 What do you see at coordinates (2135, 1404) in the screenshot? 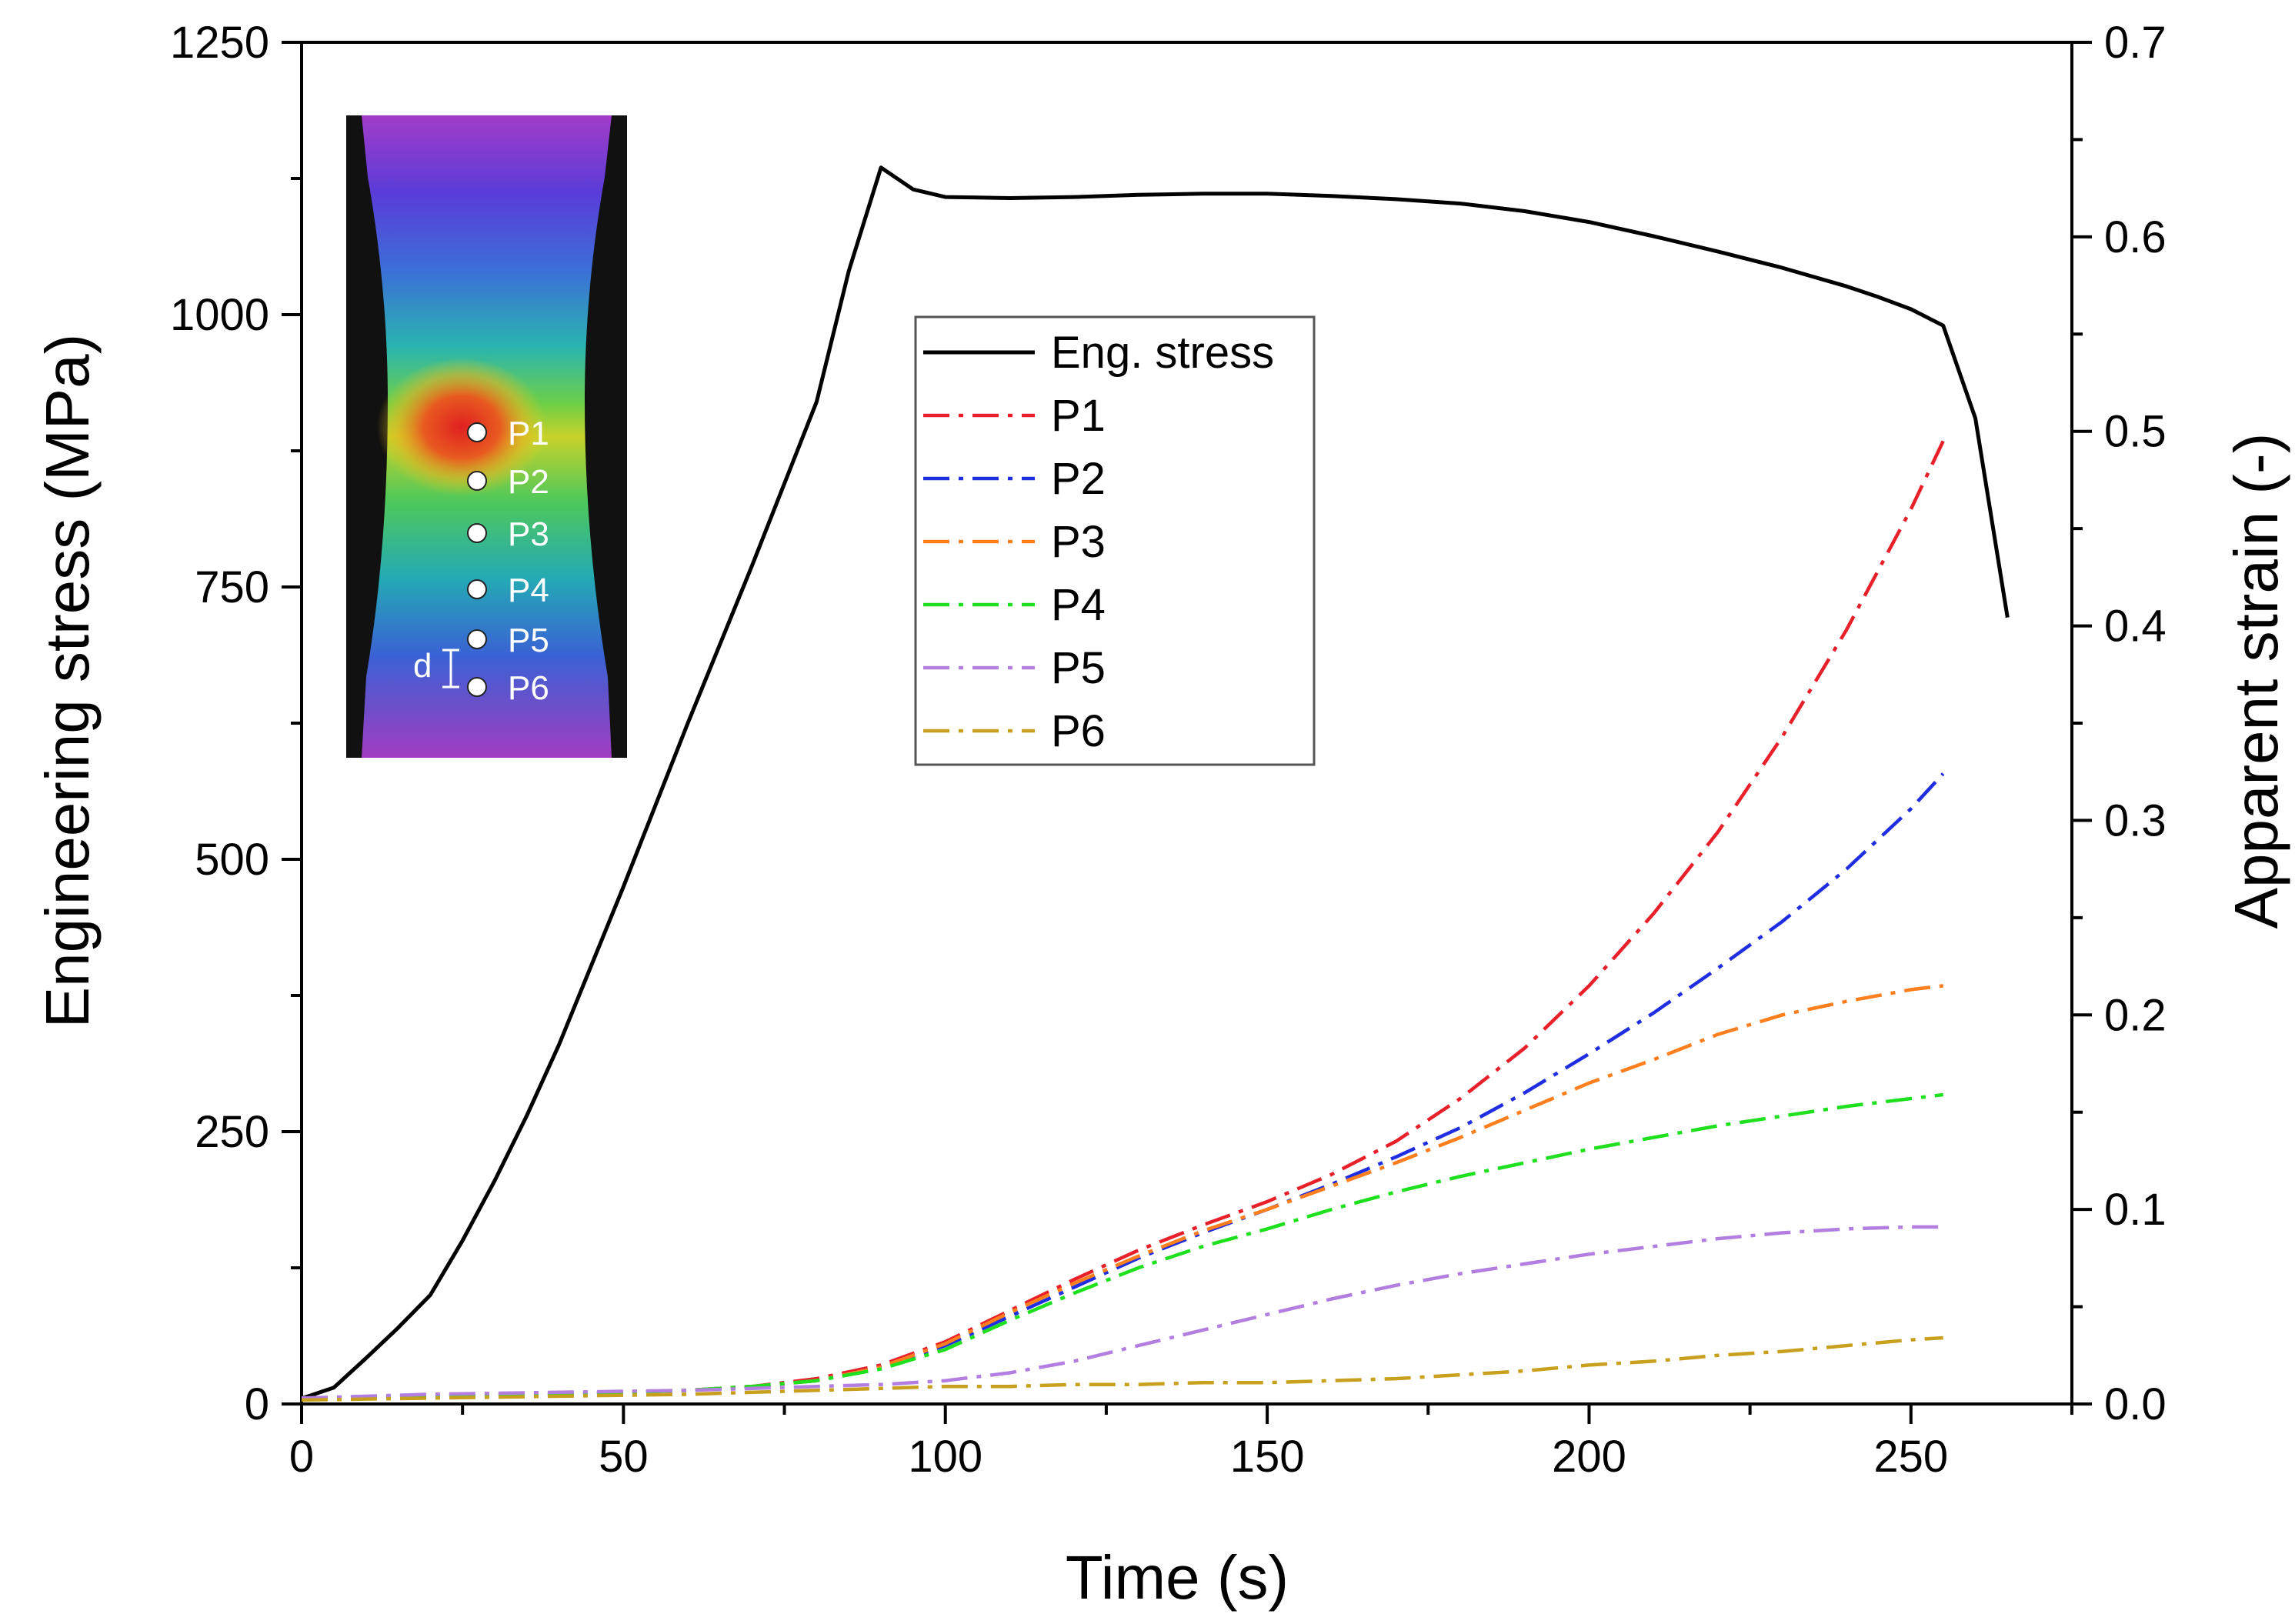
I see `y-right-tick-label: 0.0` at bounding box center [2135, 1404].